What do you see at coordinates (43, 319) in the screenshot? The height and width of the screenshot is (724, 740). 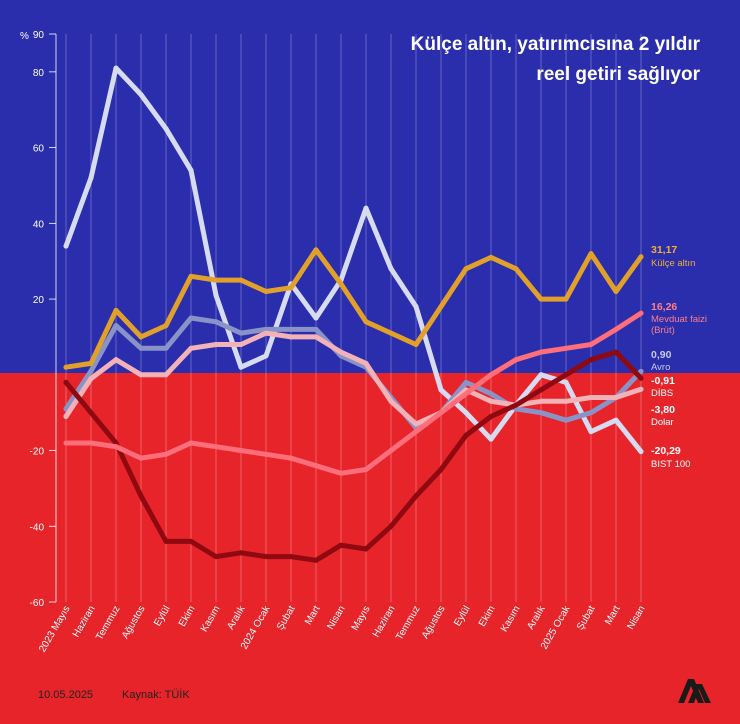 I see `y-axis-ticks: -60 -40 -20 20 40 60 80 90` at bounding box center [43, 319].